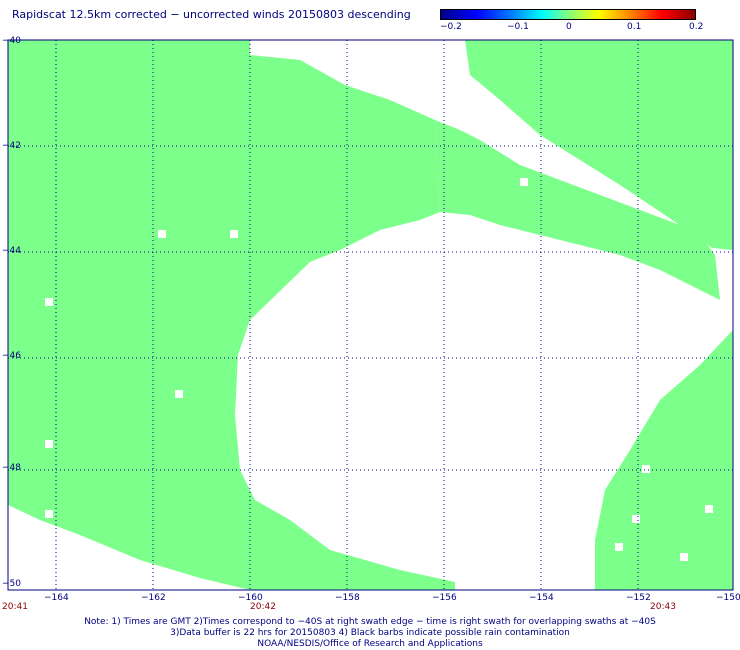 The image size is (740, 650). Describe the element at coordinates (451, 27) in the screenshot. I see `colorbar-label: −0.2` at that location.